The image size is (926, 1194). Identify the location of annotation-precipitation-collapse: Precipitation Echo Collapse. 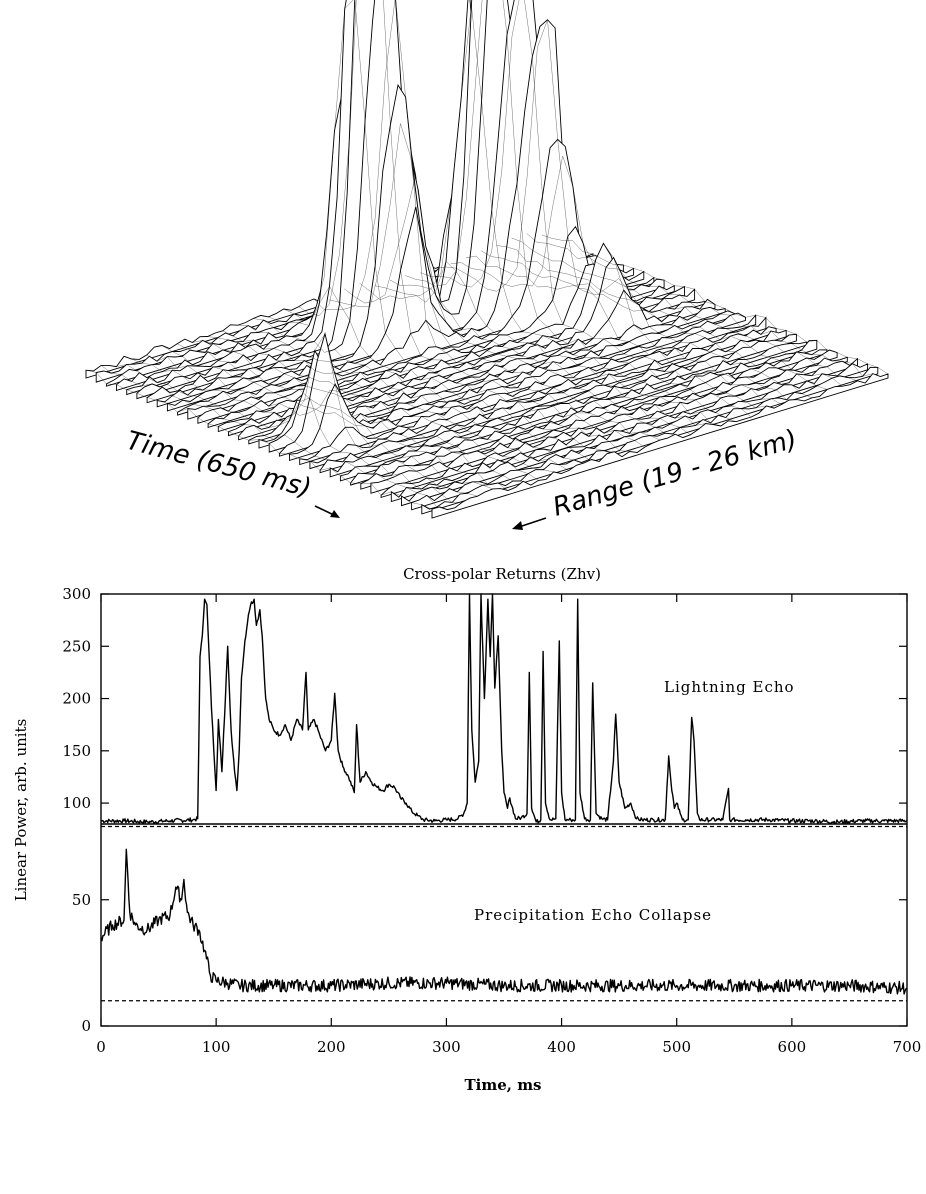
(593, 915).